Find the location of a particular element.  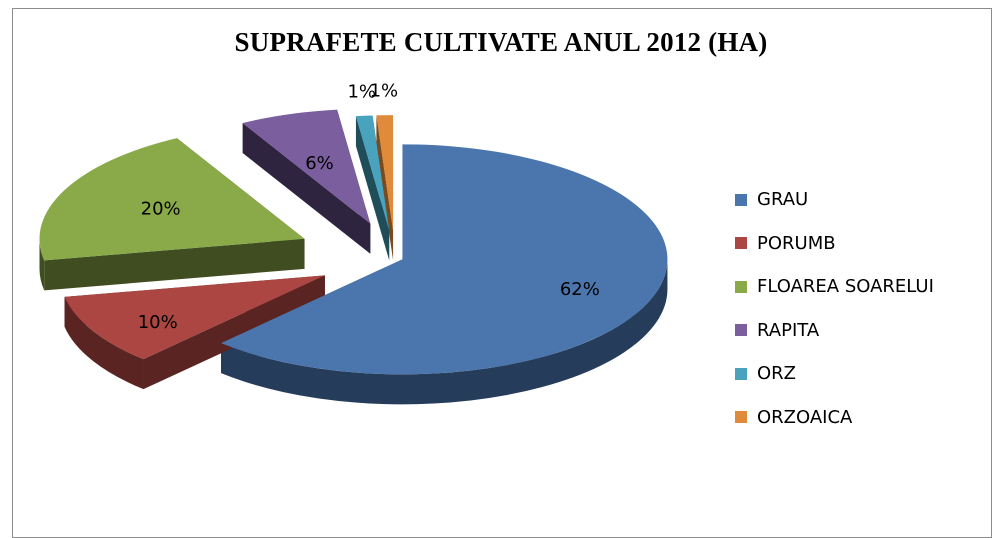

pie-label-grau: 62% is located at coordinates (580, 289).